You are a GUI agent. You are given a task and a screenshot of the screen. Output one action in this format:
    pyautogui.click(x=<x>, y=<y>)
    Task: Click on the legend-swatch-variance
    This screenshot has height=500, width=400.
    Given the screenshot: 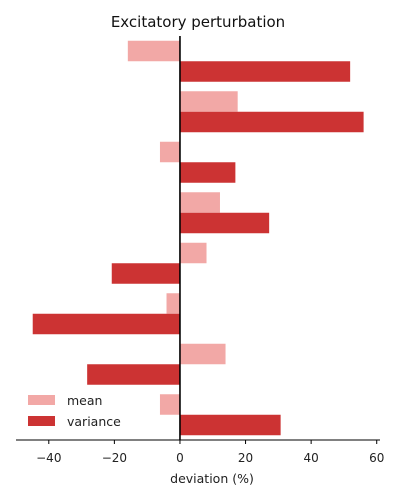 What is the action you would take?
    pyautogui.click(x=41, y=421)
    